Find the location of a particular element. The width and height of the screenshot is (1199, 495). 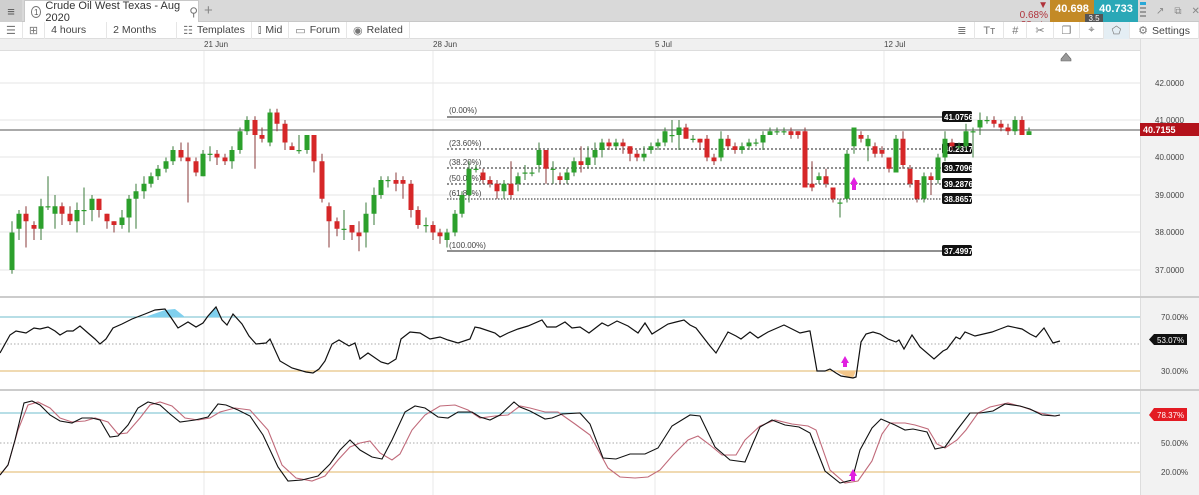

forum-button: ▭ Forum is located at coordinates (318, 30).